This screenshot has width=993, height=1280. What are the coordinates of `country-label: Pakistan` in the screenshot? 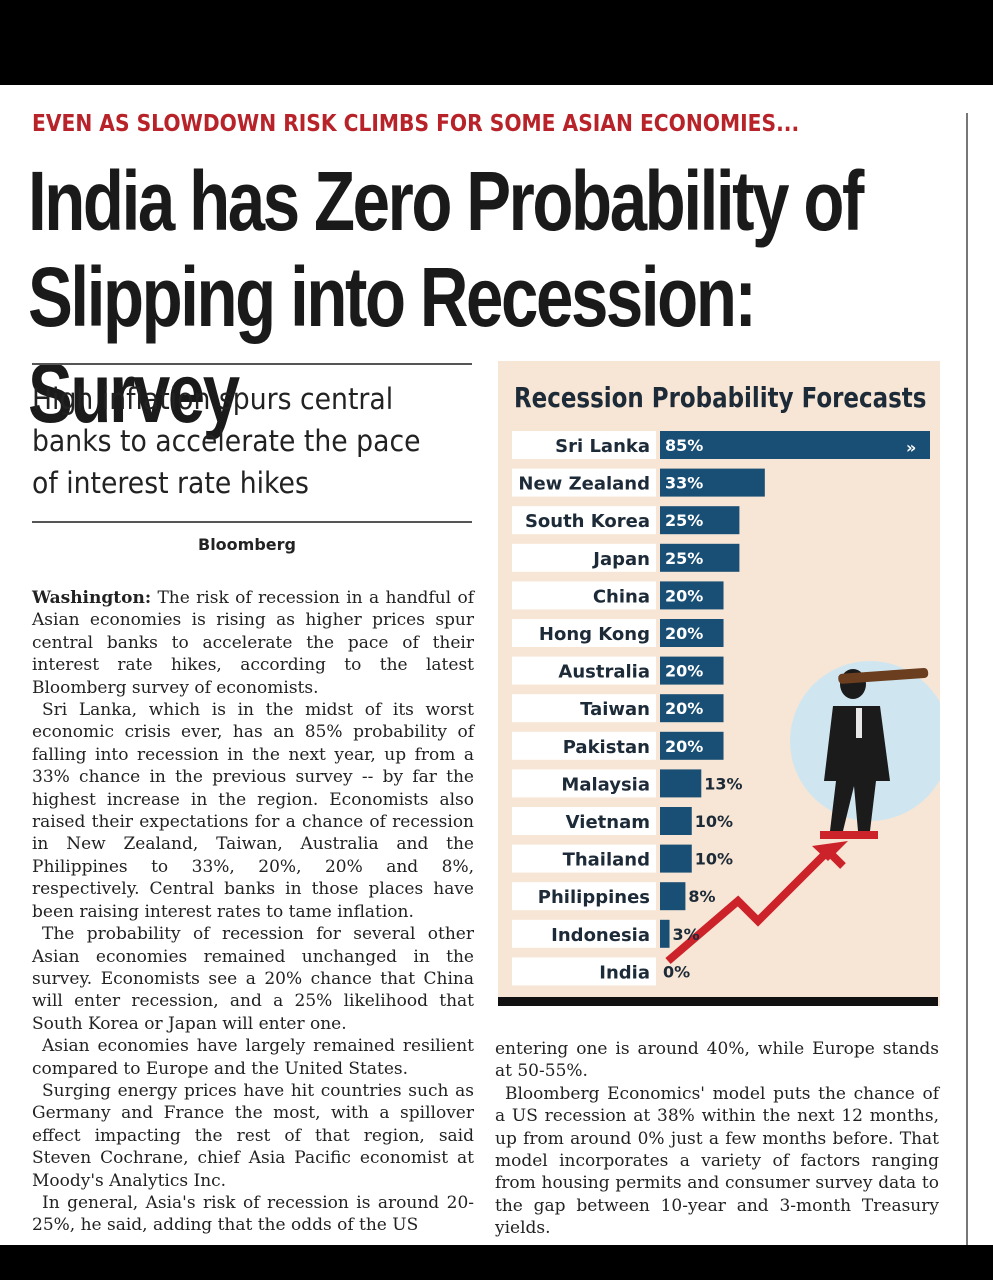 It's located at (606, 747).